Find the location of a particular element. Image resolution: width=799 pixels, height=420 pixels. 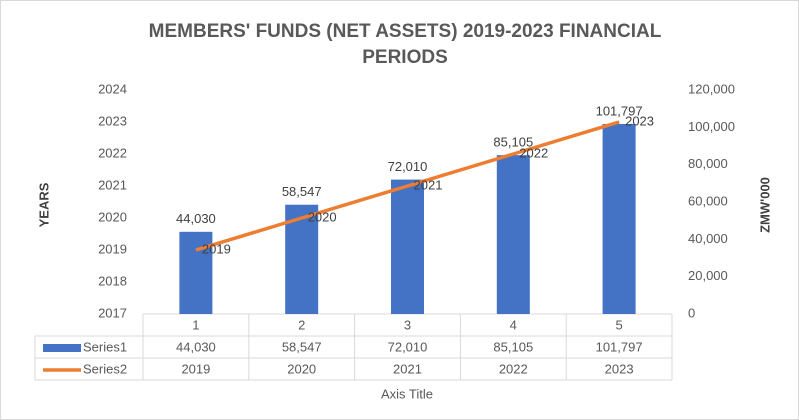

x-tick-label: 1 is located at coordinates (195, 324).